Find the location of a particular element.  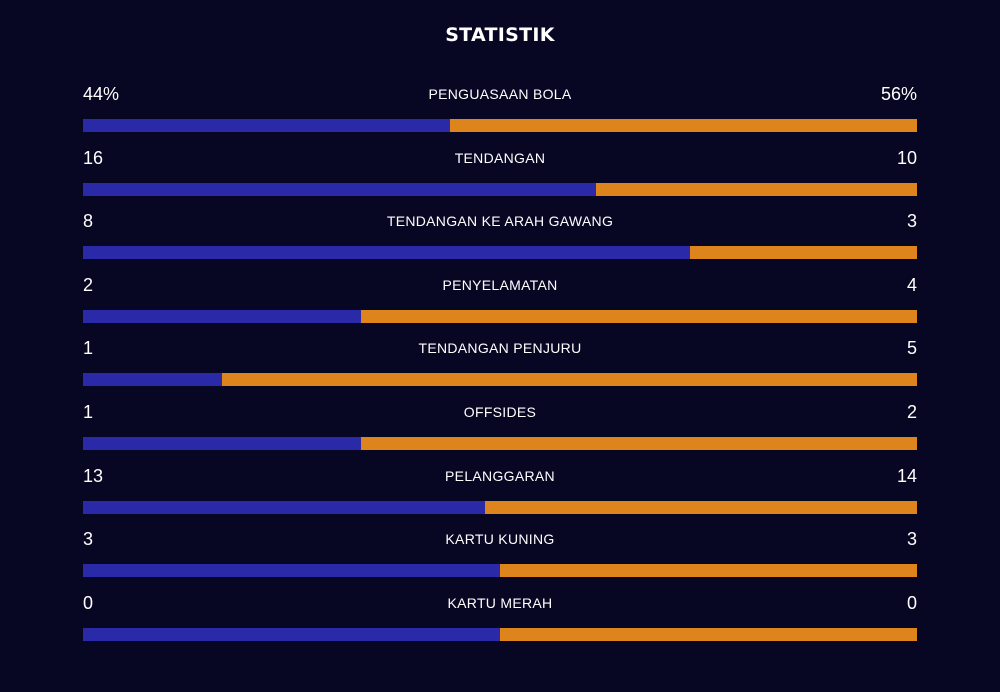

home-value: 3 is located at coordinates (88, 539).